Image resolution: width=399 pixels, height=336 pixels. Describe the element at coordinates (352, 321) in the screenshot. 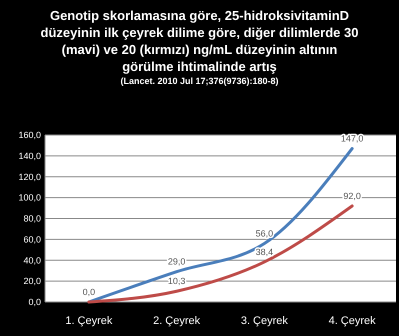

I see `x-tick-label: 4. Çeyrek` at that location.